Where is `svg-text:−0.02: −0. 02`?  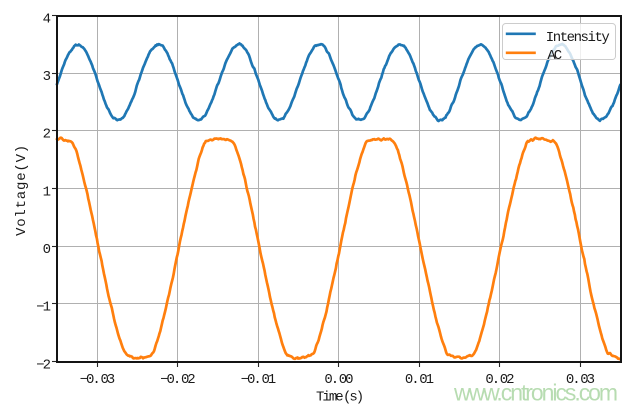
svg-text:−0.02: −0. 02 is located at coordinates (177, 380).